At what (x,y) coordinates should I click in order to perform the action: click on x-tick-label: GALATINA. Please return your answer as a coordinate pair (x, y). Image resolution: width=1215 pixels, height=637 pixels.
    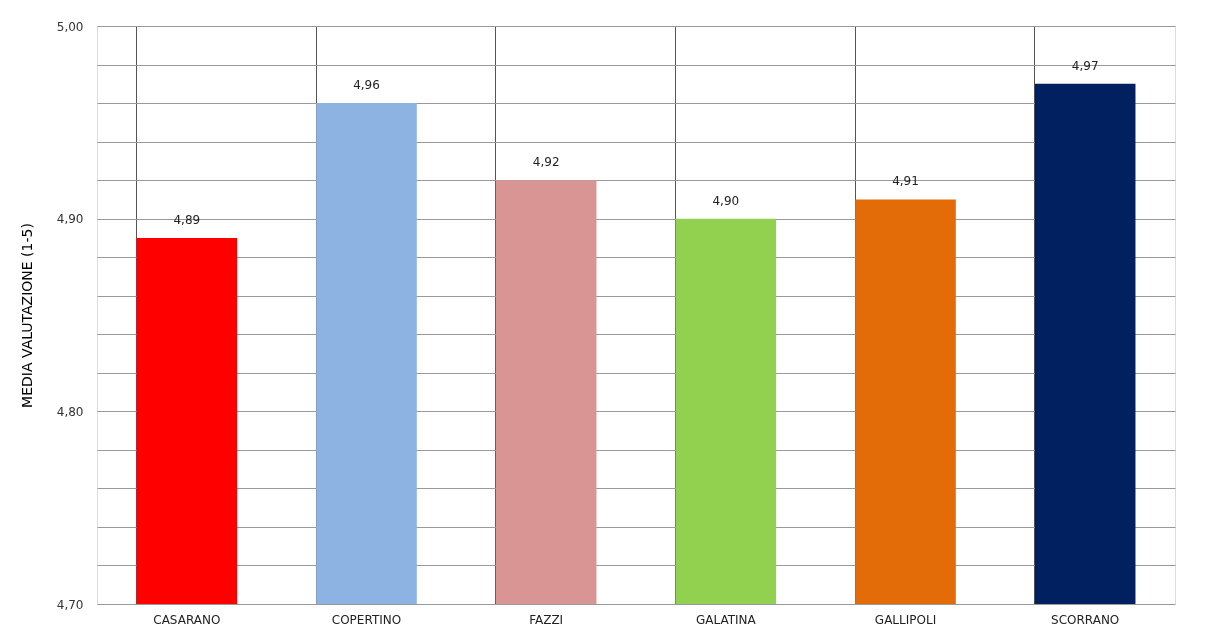
    Looking at the image, I should click on (726, 619).